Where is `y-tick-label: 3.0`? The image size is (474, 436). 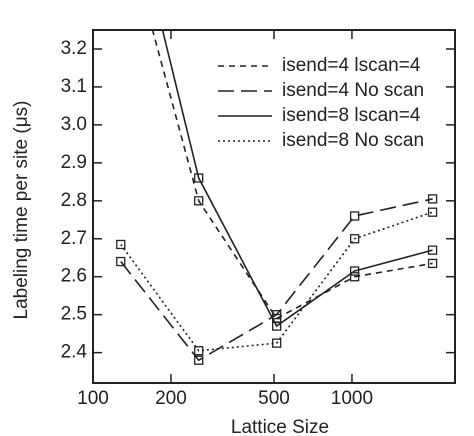 y-tick-label: 3.0 is located at coordinates (74, 124).